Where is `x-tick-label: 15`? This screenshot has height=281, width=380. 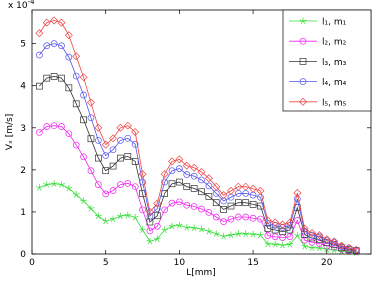
x-tick-label: 15 is located at coordinates (252, 263).